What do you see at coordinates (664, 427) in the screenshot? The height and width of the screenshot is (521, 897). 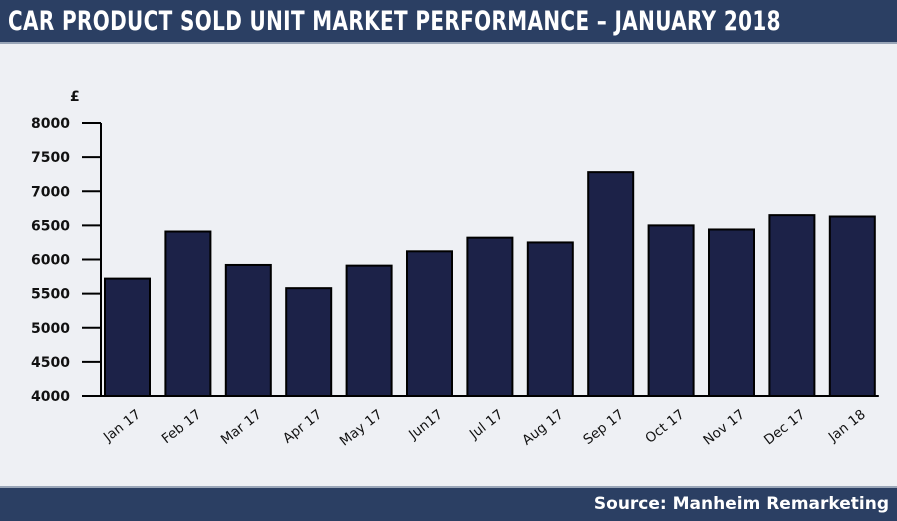 I see `x-tick-label: Oct 17` at bounding box center [664, 427].